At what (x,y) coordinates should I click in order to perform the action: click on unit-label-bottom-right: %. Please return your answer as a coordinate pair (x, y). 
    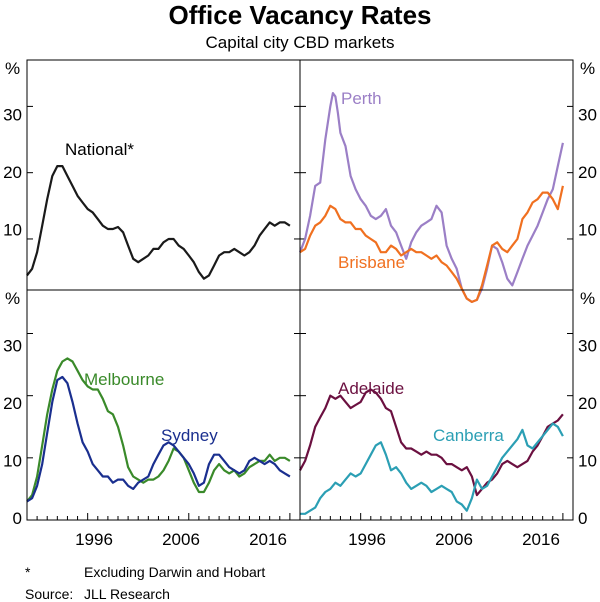
    Looking at the image, I should click on (587, 298).